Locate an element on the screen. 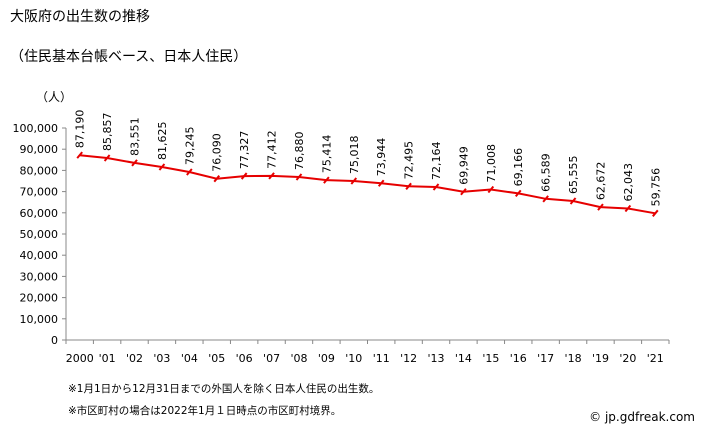 The height and width of the screenshot is (433, 709). y-tick-label: 0 is located at coordinates (54, 340).